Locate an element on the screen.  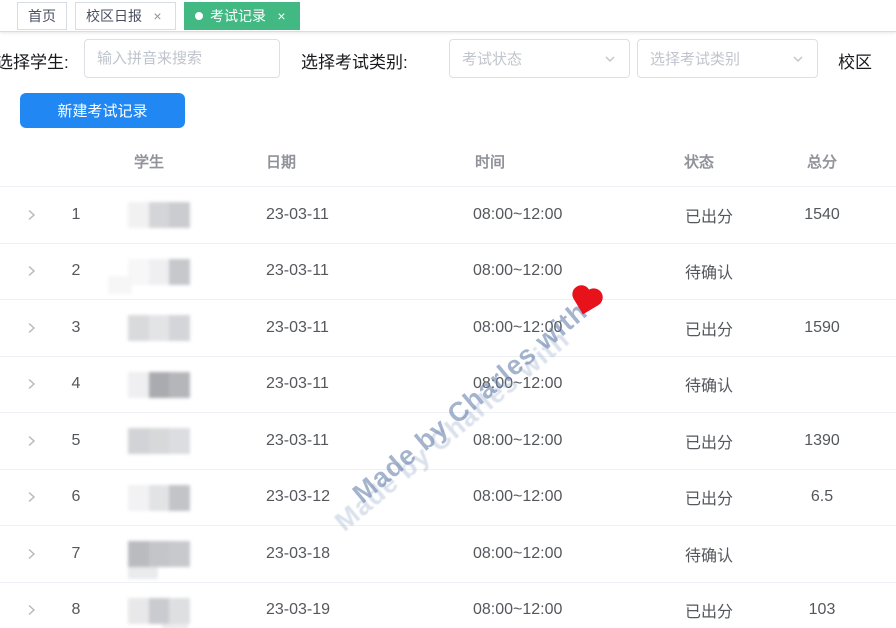
exam-score: 6.5 is located at coordinates (822, 497).